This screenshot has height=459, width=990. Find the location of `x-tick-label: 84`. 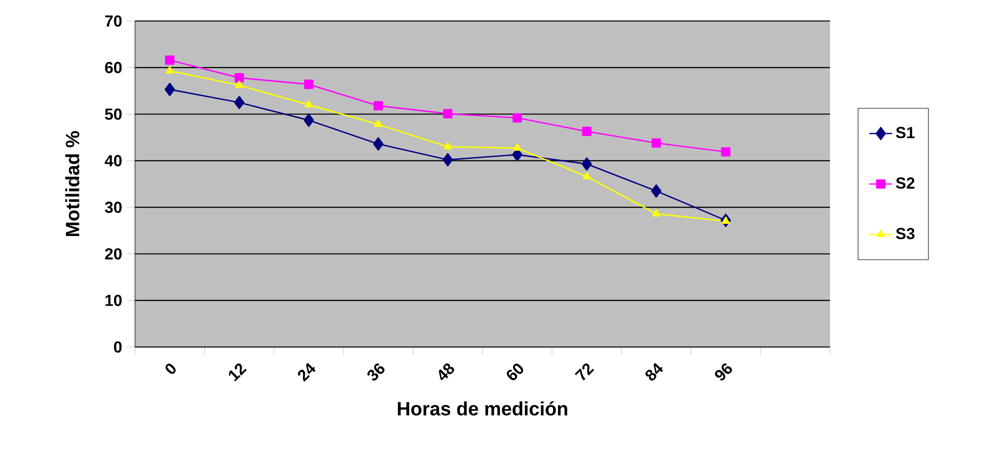

x-tick-label: 84 is located at coordinates (654, 371).